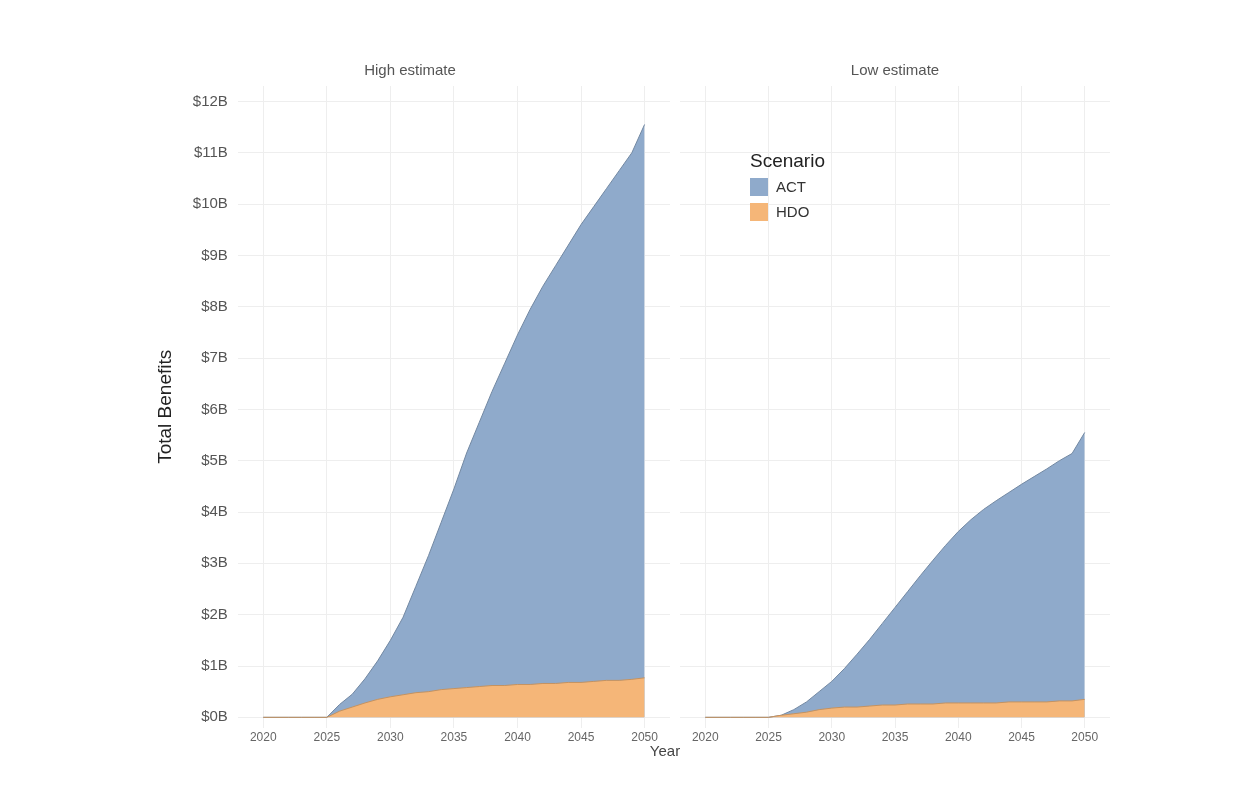 Image resolution: width=1245 pixels, height=791 pixels. Describe the element at coordinates (791, 186) in the screenshot. I see `legend-label: ACT` at that location.